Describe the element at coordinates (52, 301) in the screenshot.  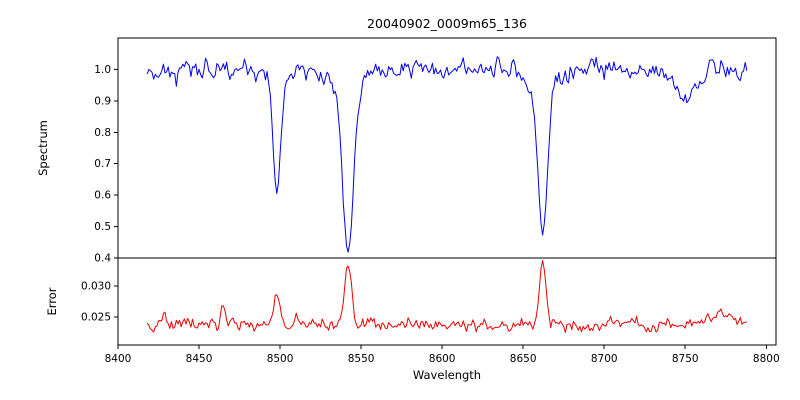
I see `error-y-axis-label: Error` at that location.